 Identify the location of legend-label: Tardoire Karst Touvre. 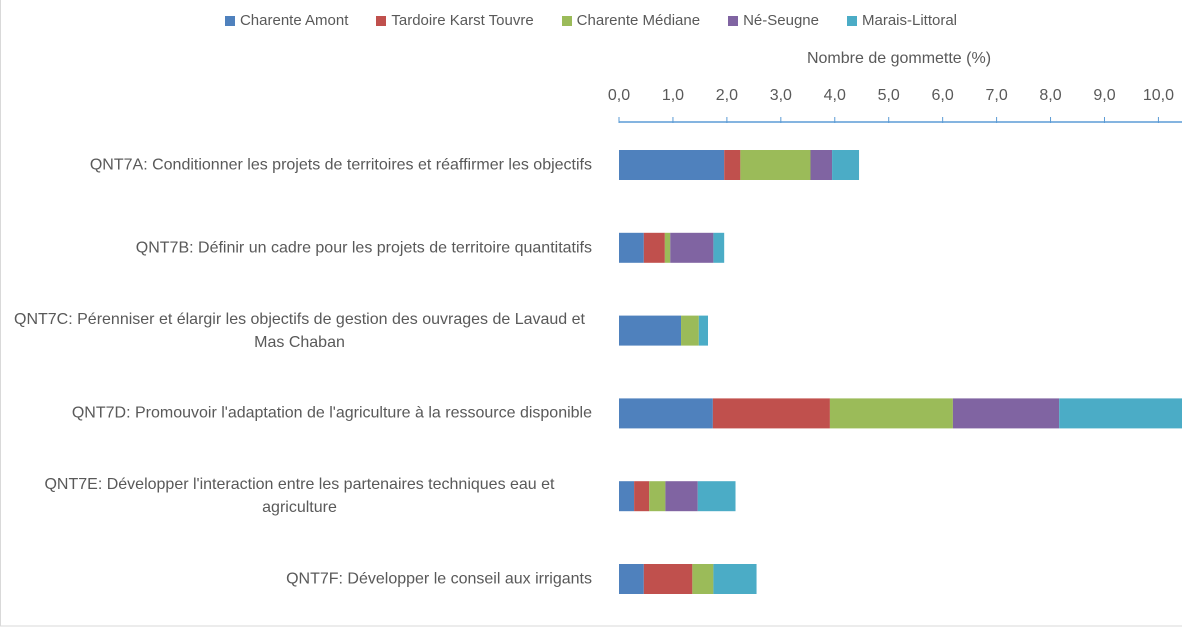
(462, 20).